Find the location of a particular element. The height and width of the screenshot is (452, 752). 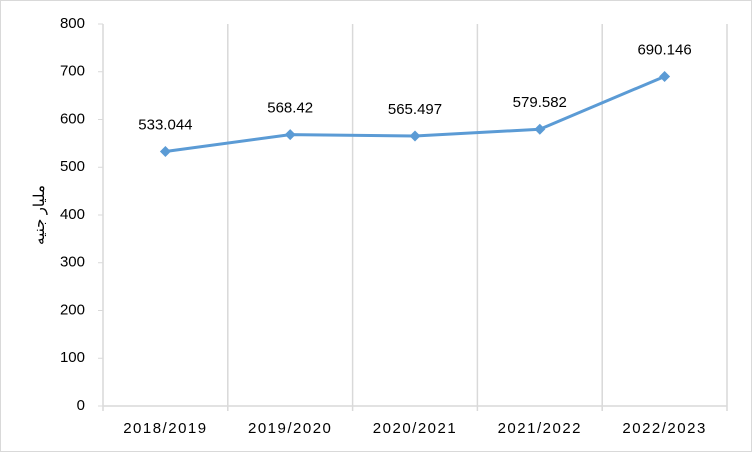

x-tick-label: 2022/2023 is located at coordinates (664, 428).